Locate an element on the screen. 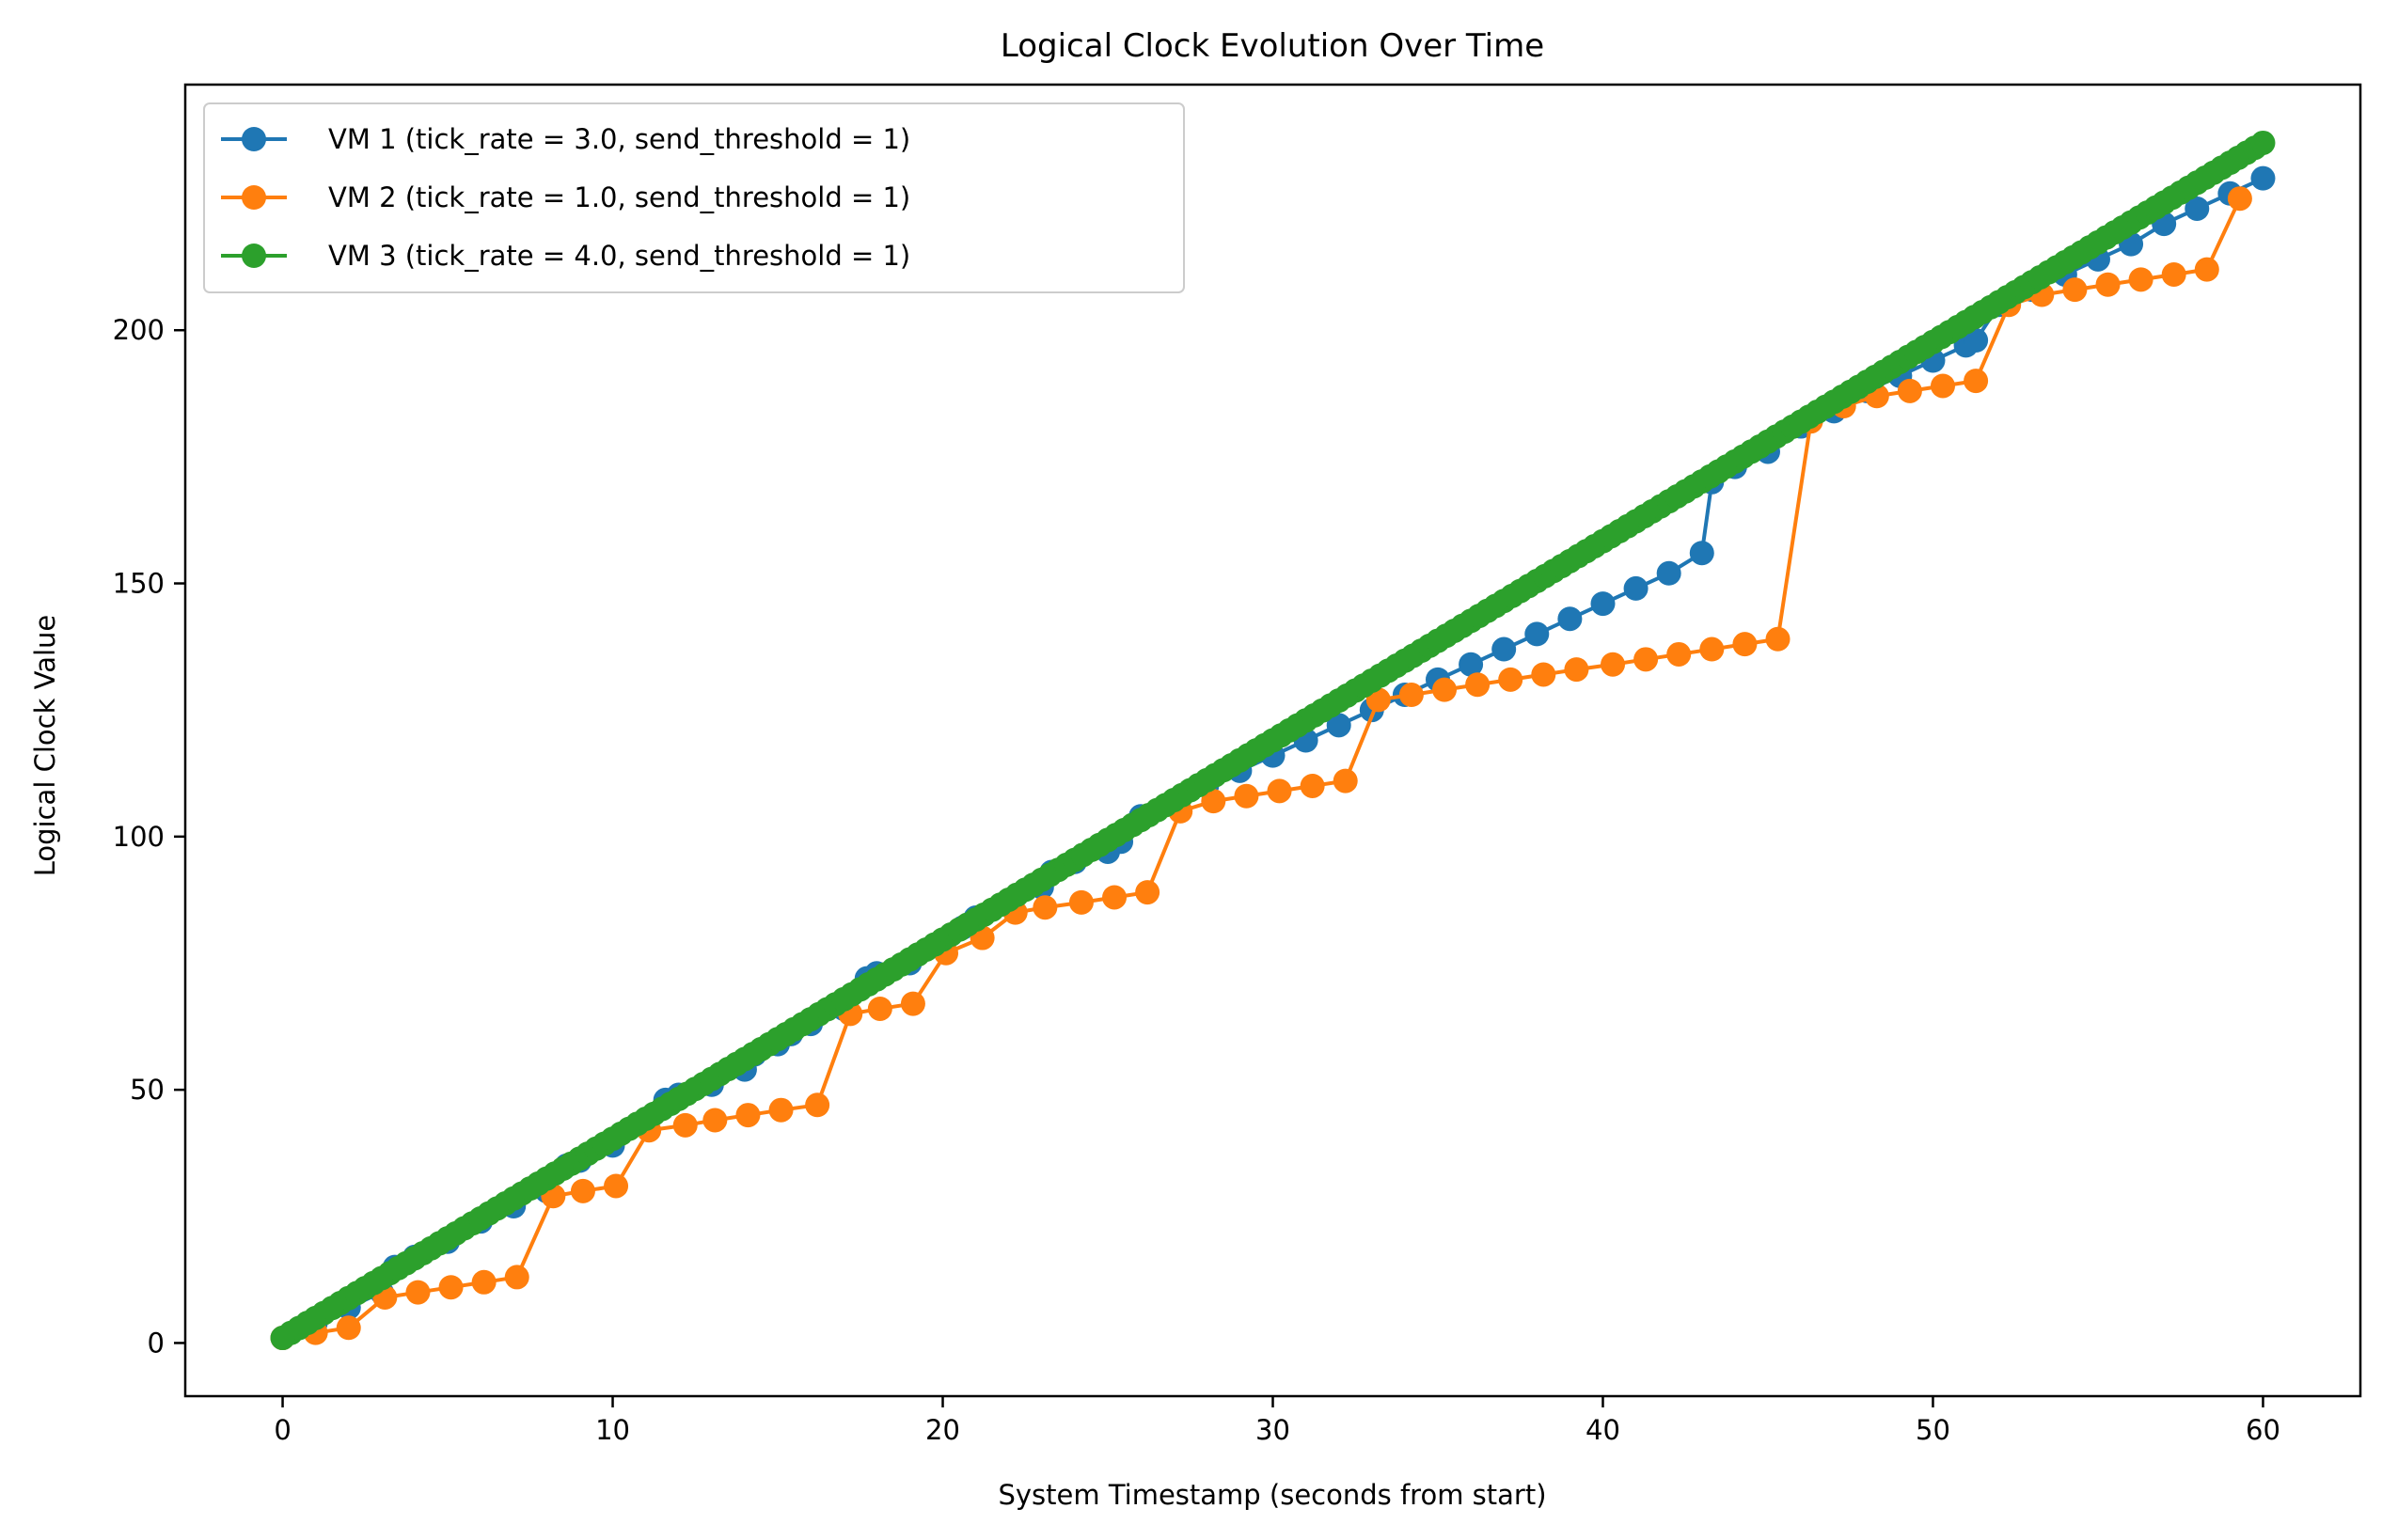  y-tick-label: 200 is located at coordinates (139, 330).